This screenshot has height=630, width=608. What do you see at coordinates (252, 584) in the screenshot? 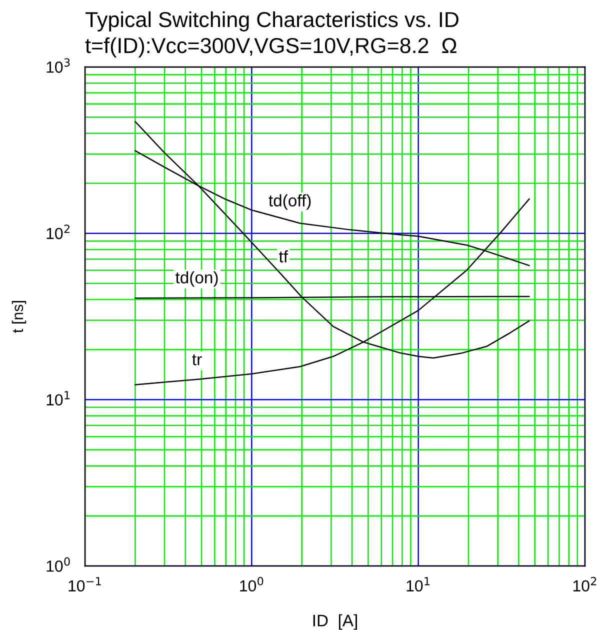
I see `x-tick-label: 10$^{0}$` at bounding box center [252, 584].